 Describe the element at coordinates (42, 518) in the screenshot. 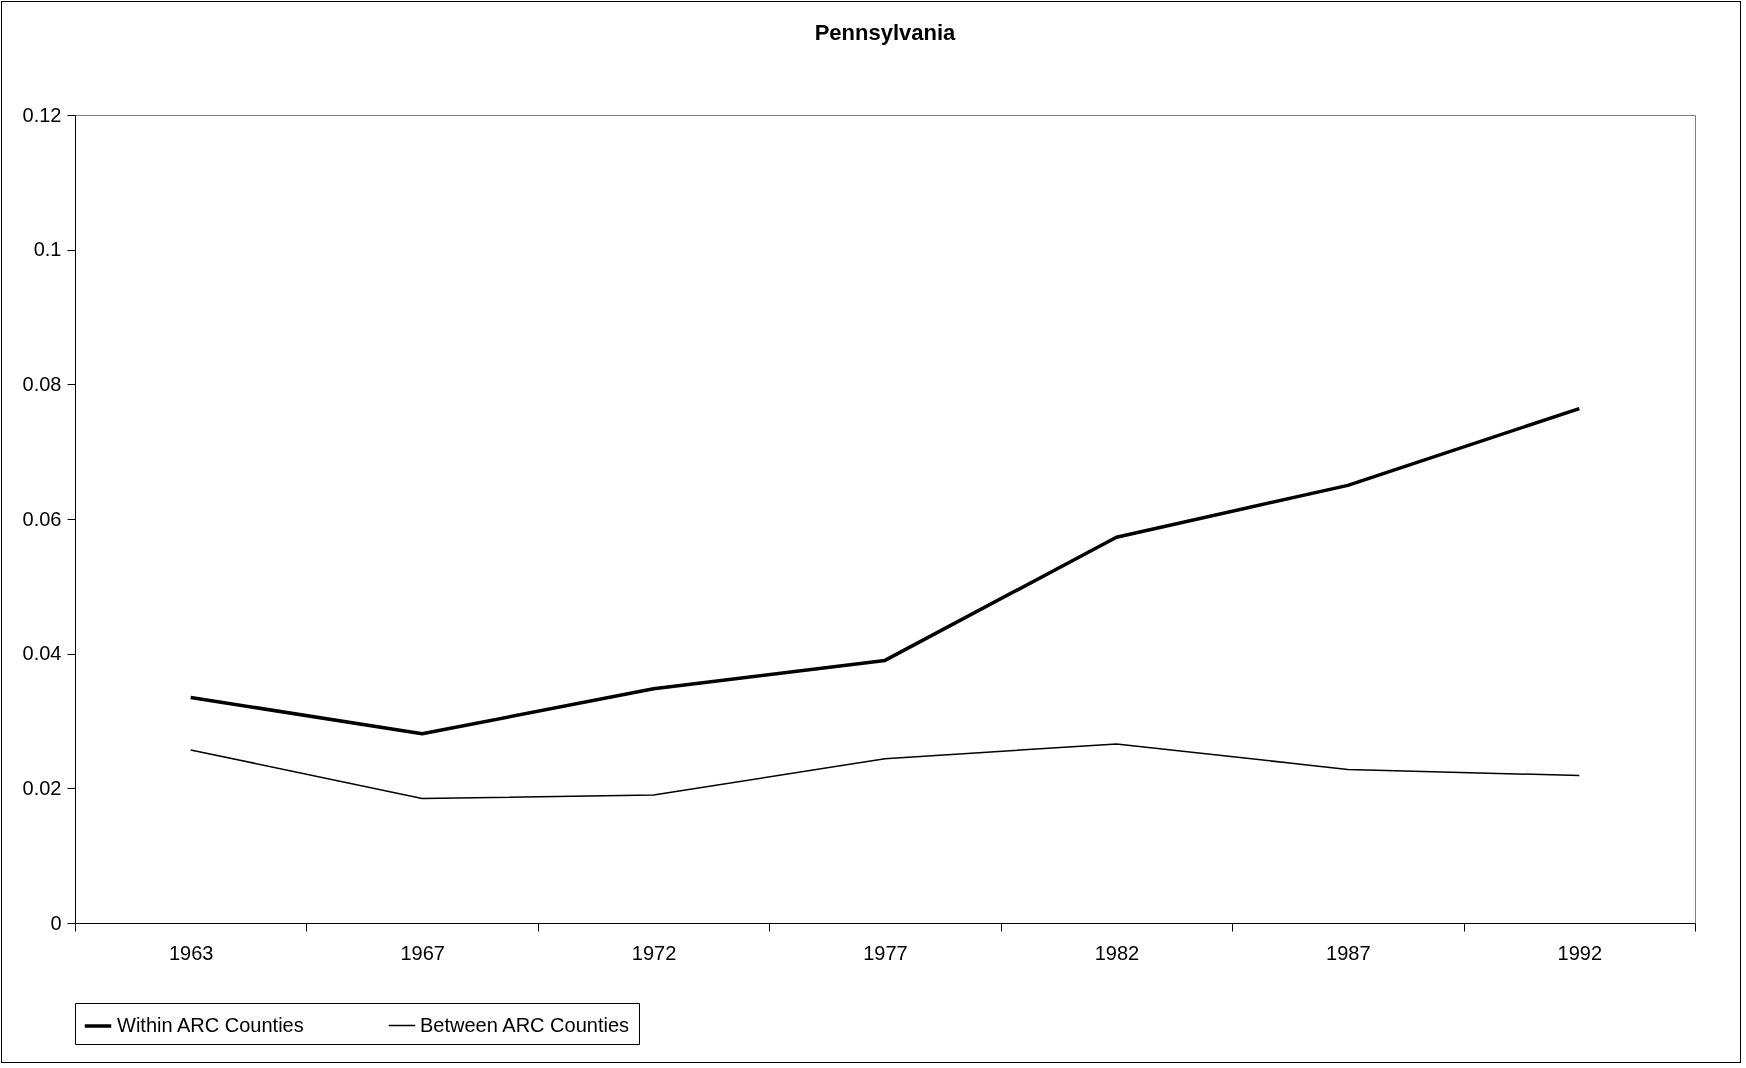

I see `y-tick-label: 0.06` at that location.